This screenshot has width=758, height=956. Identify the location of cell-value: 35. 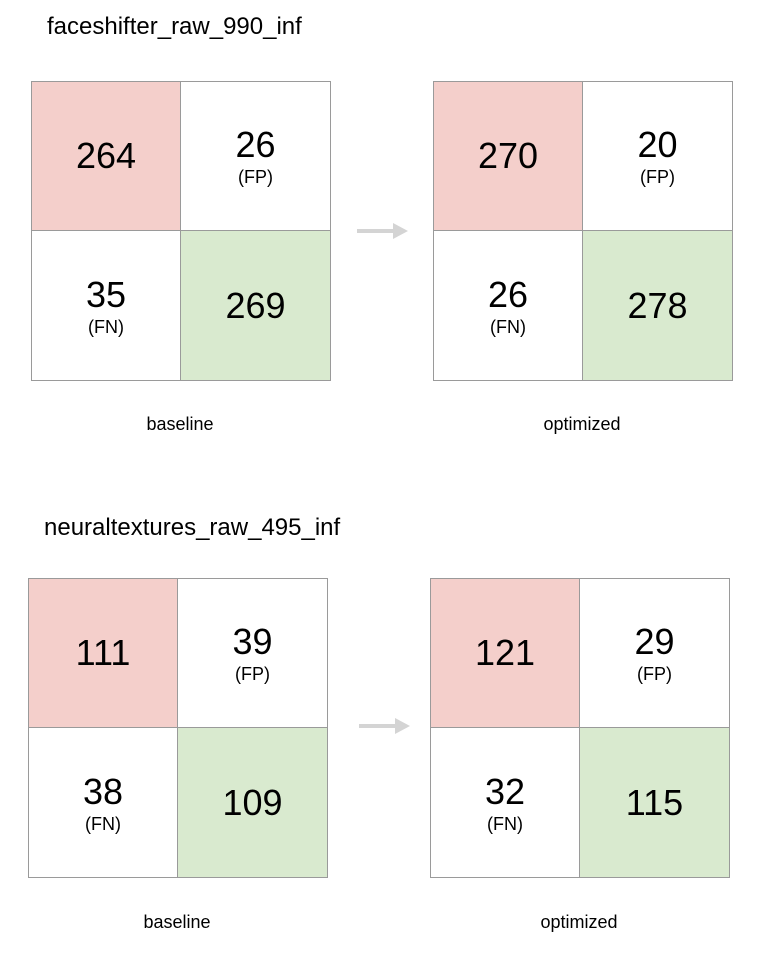
(106, 294).